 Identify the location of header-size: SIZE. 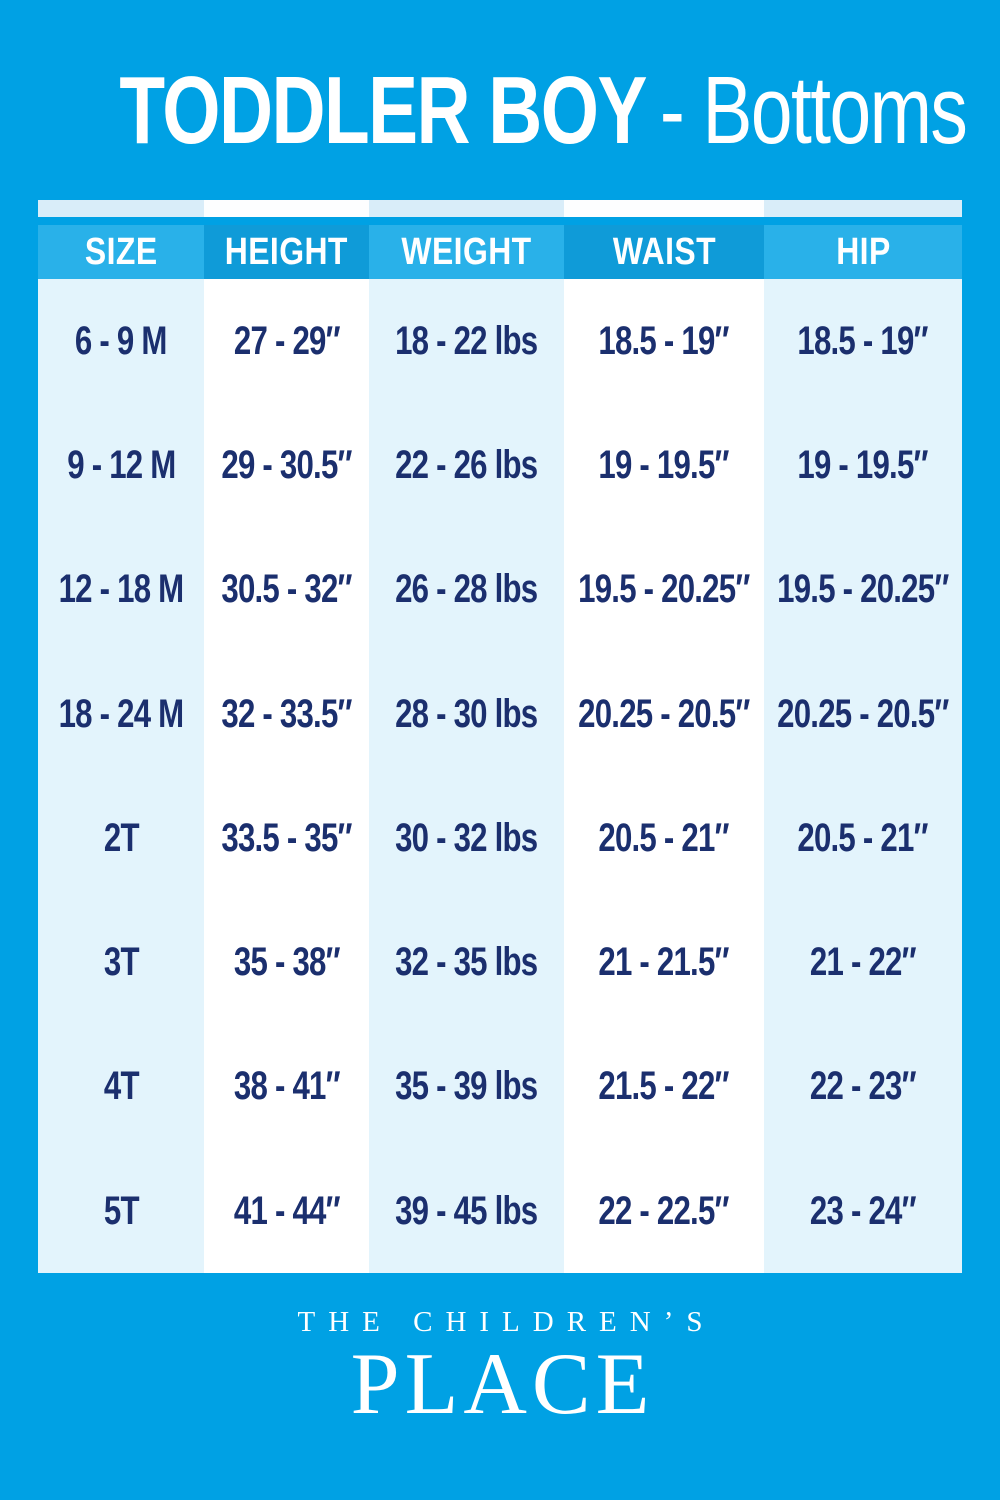
(121, 252).